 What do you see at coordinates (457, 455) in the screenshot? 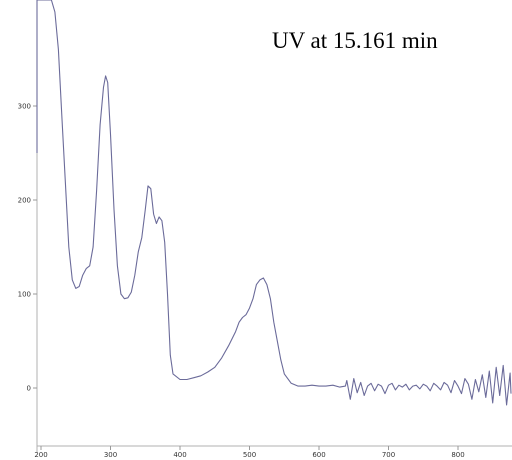
I see `x-tick-label: 800` at bounding box center [457, 455].